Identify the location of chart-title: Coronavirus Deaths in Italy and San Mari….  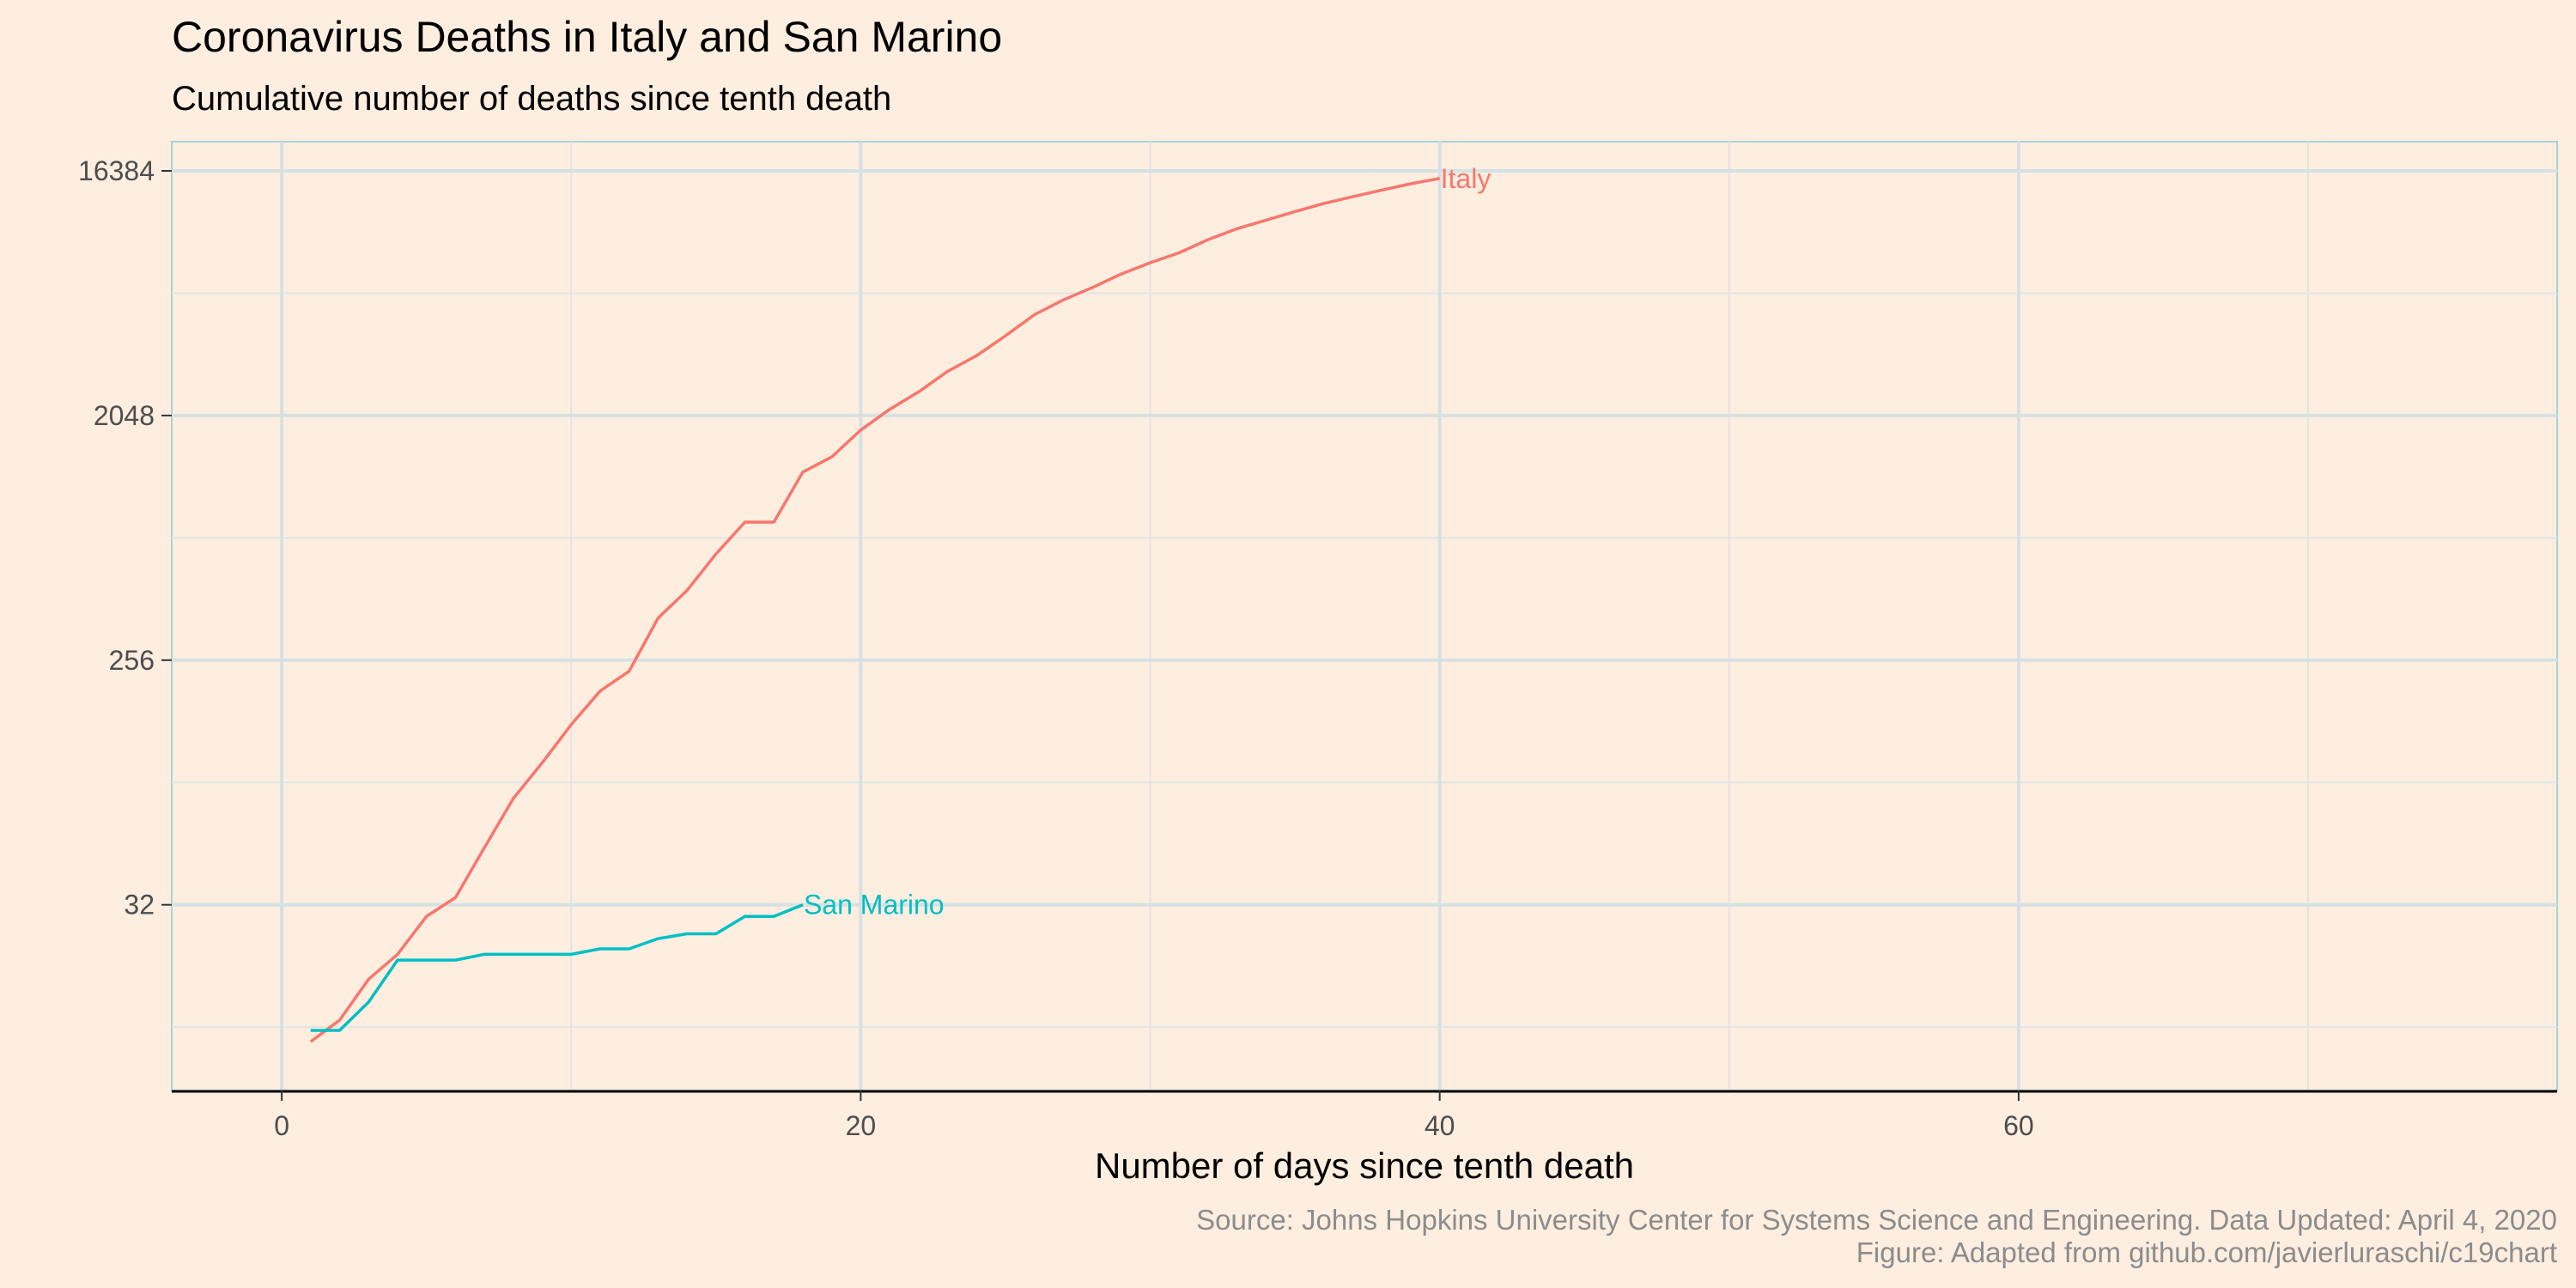
(587, 37).